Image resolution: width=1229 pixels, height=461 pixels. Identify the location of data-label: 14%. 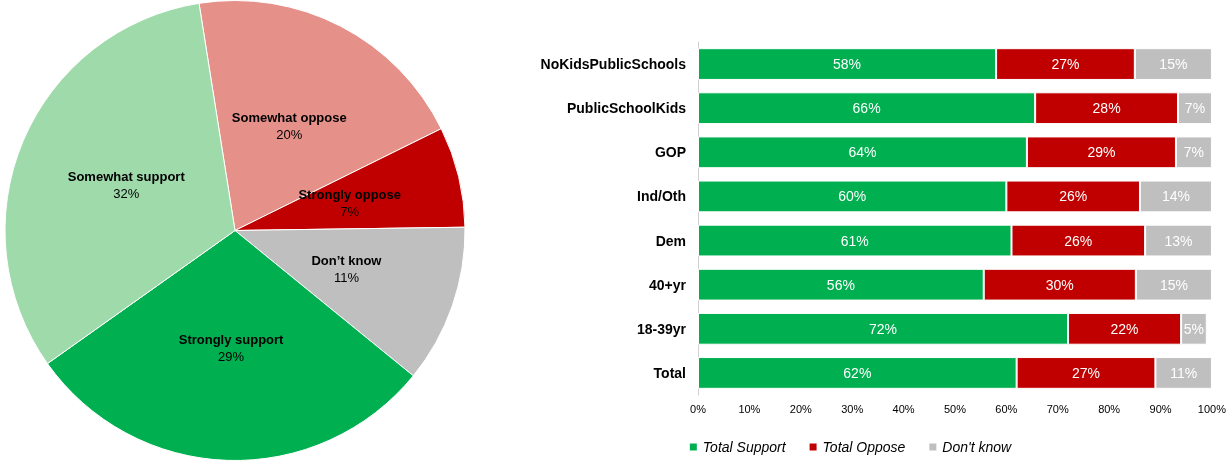
(1175, 196).